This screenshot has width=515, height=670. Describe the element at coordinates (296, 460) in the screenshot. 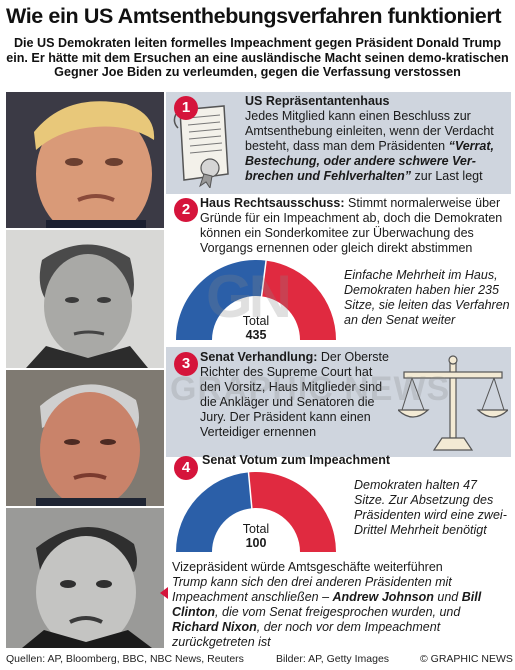

I see `step-4-heading: Senat Votum zum Impeachment` at that location.